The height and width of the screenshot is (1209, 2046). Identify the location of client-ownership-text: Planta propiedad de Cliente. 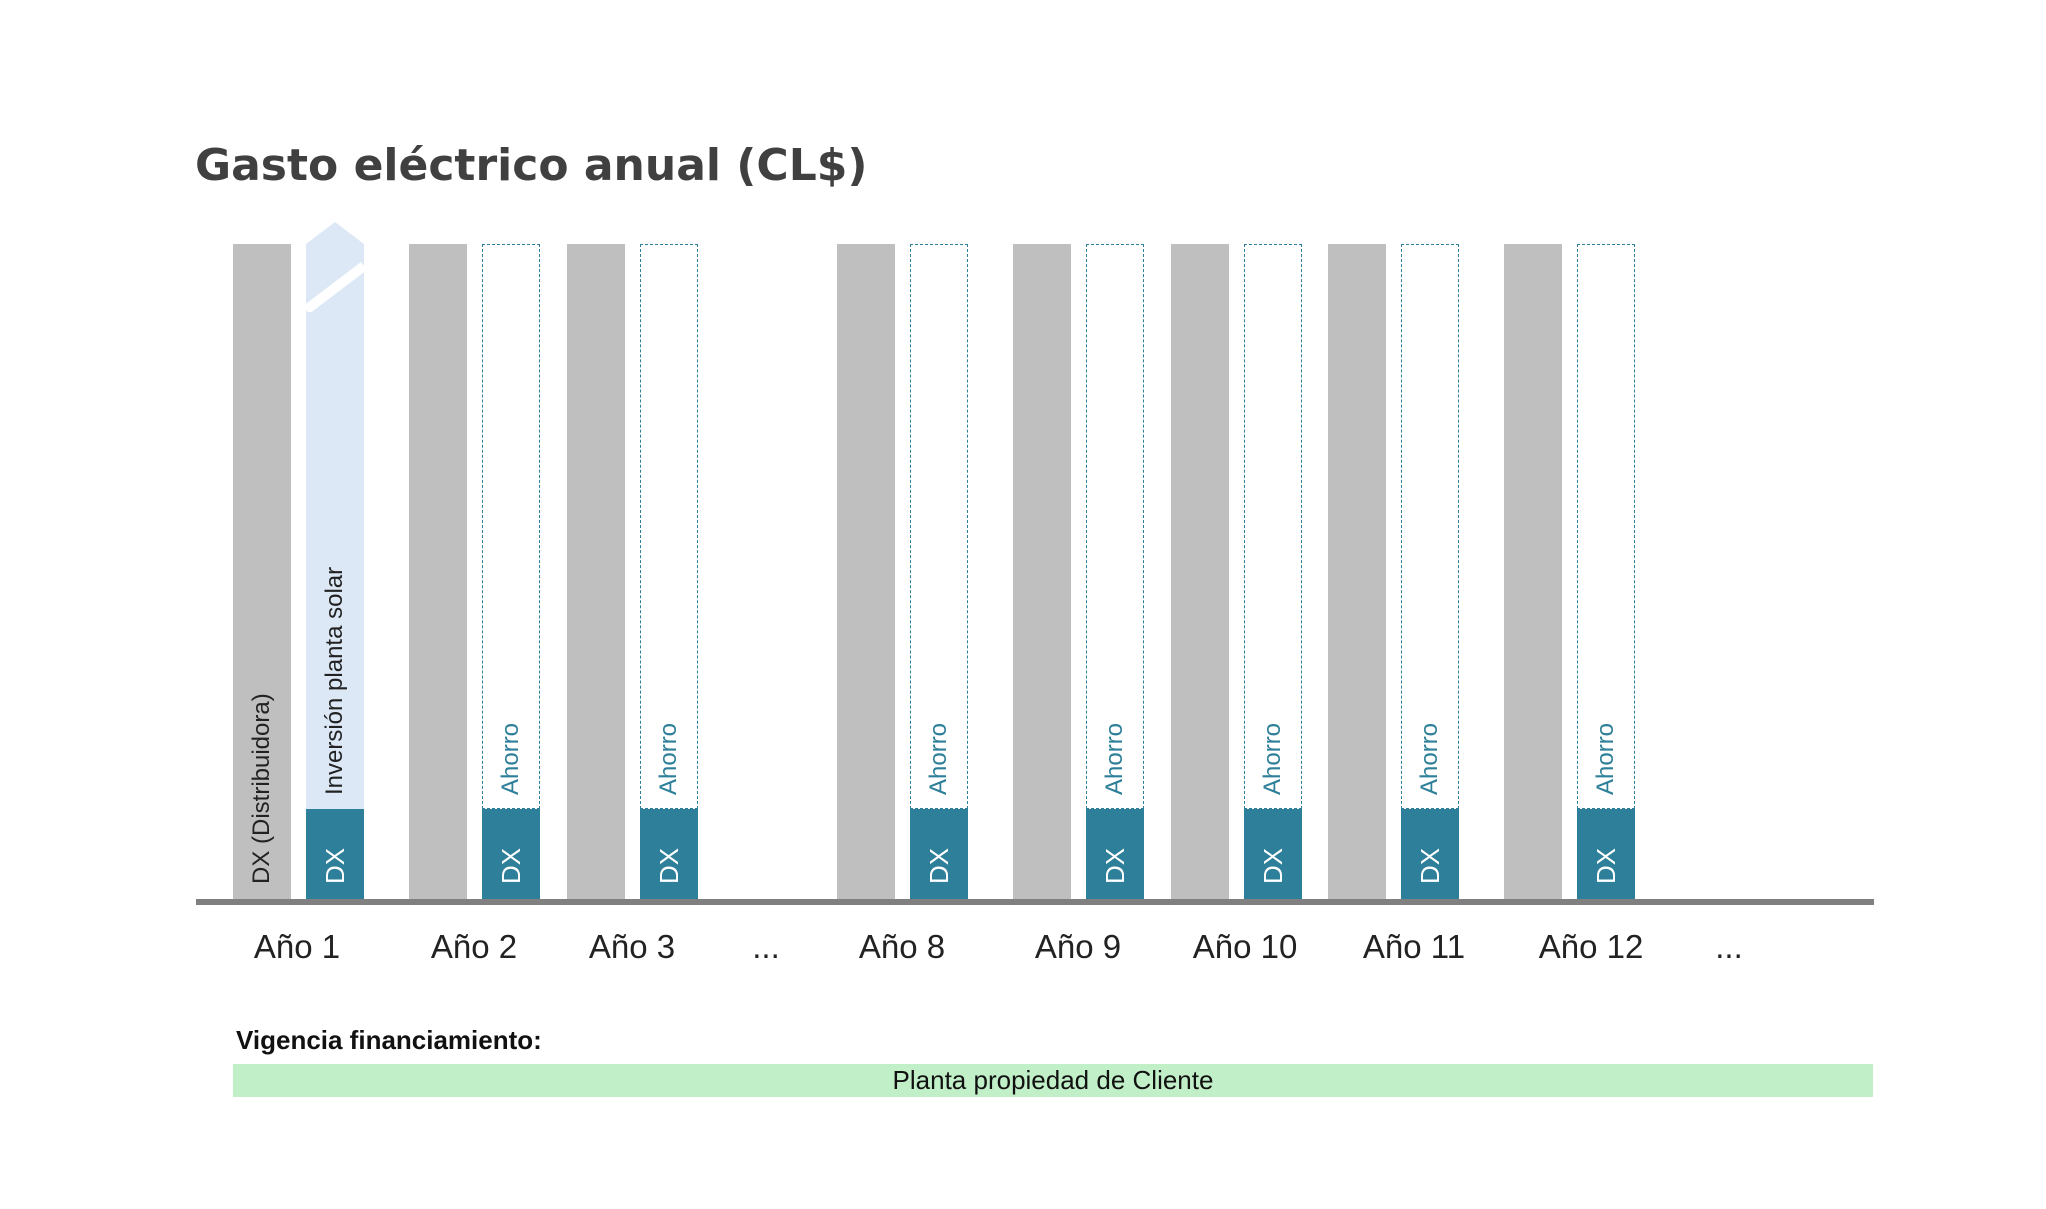
(1053, 1080).